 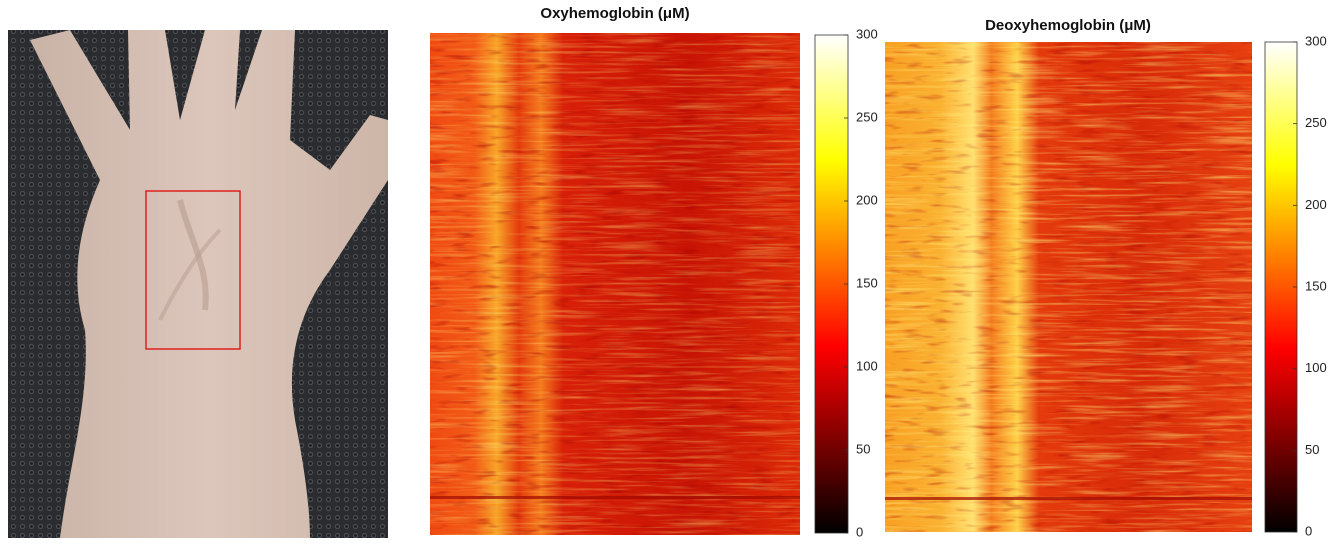 I want to click on chart-title: Oxyhemoglobin (μM), so click(x=614, y=13).